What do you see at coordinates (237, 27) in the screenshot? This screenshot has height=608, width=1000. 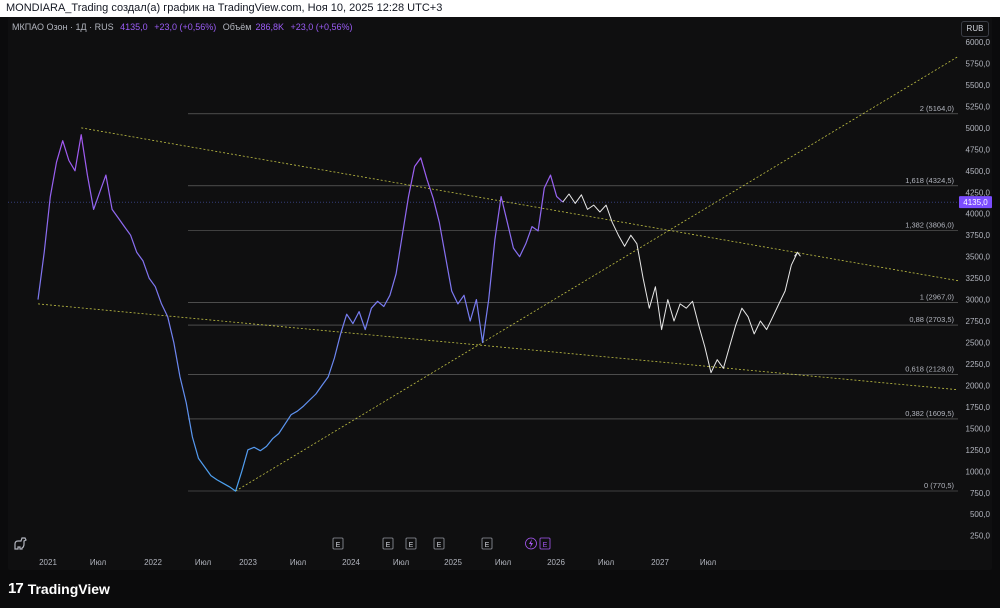 I see `volume-label: Объём` at bounding box center [237, 27].